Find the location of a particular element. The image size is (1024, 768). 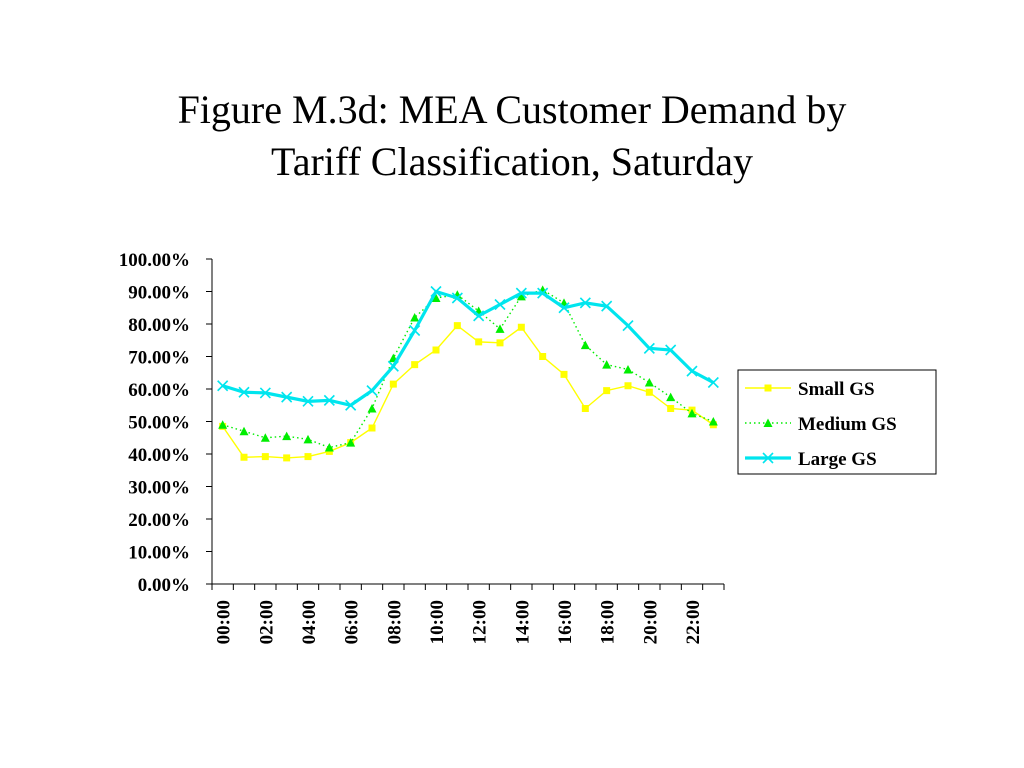

y-tick-label: 70.00% is located at coordinates (159, 358).